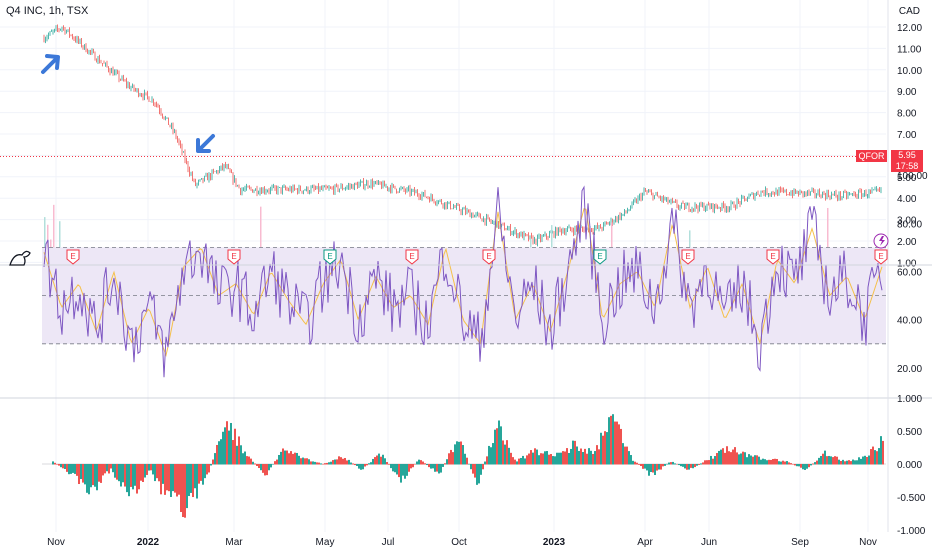  I want to click on earnings-marker-label: E, so click(488, 256).